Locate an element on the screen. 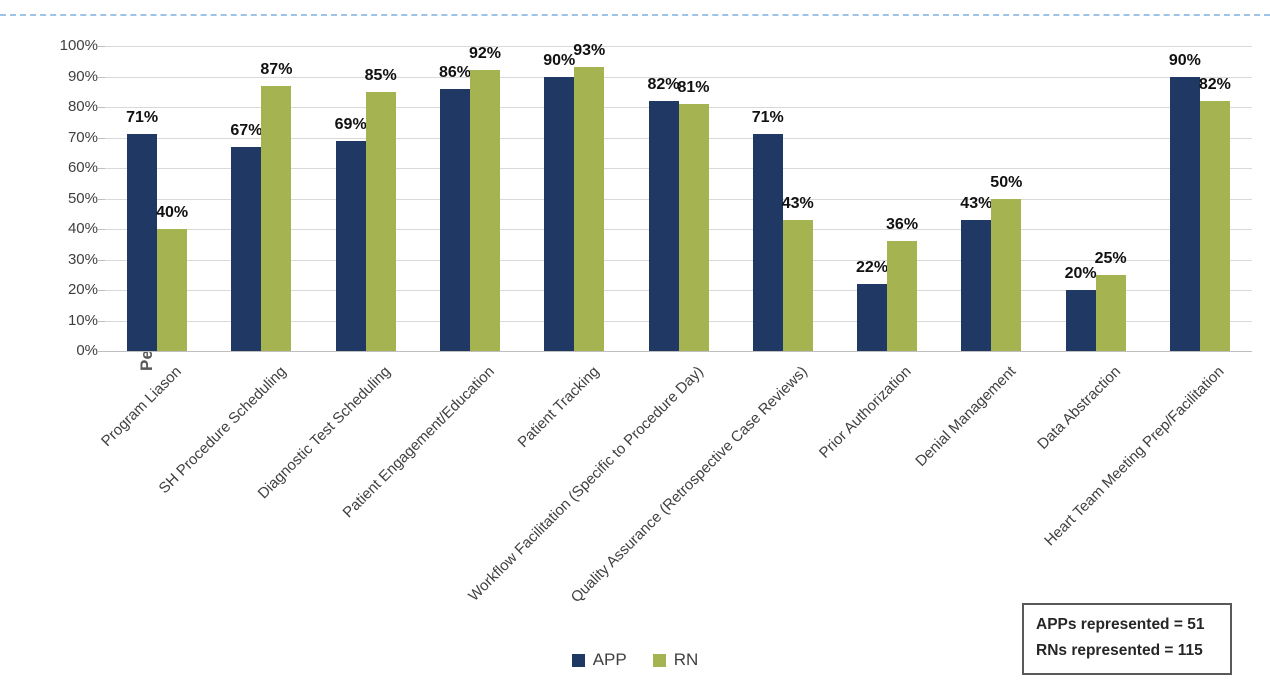 This screenshot has height=696, width=1270. x-category-label-10: Data Abstraction is located at coordinates (1078, 408).